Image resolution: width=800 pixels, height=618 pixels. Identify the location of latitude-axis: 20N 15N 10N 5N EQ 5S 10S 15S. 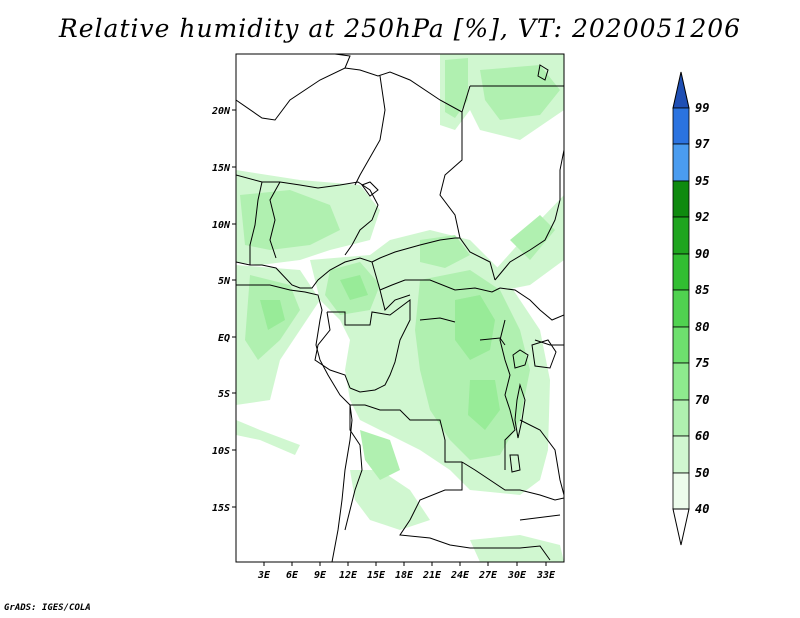
(223, 310).